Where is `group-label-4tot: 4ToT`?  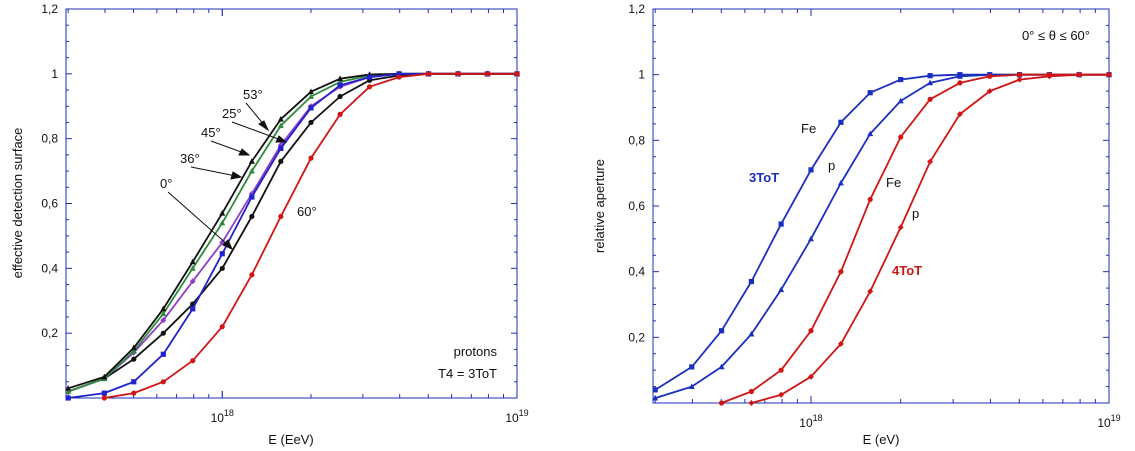
group-label-4tot: 4ToT is located at coordinates (907, 270).